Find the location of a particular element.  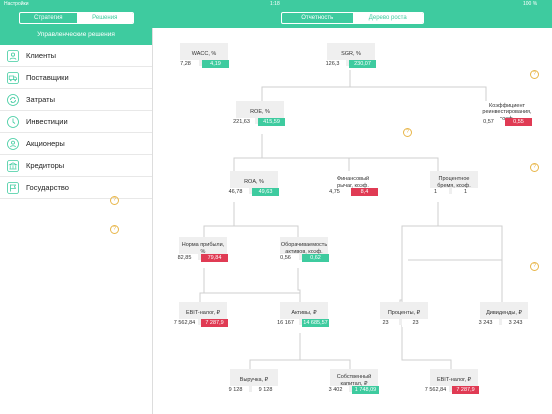

status-carrier: Настройки is located at coordinates (16, 4).